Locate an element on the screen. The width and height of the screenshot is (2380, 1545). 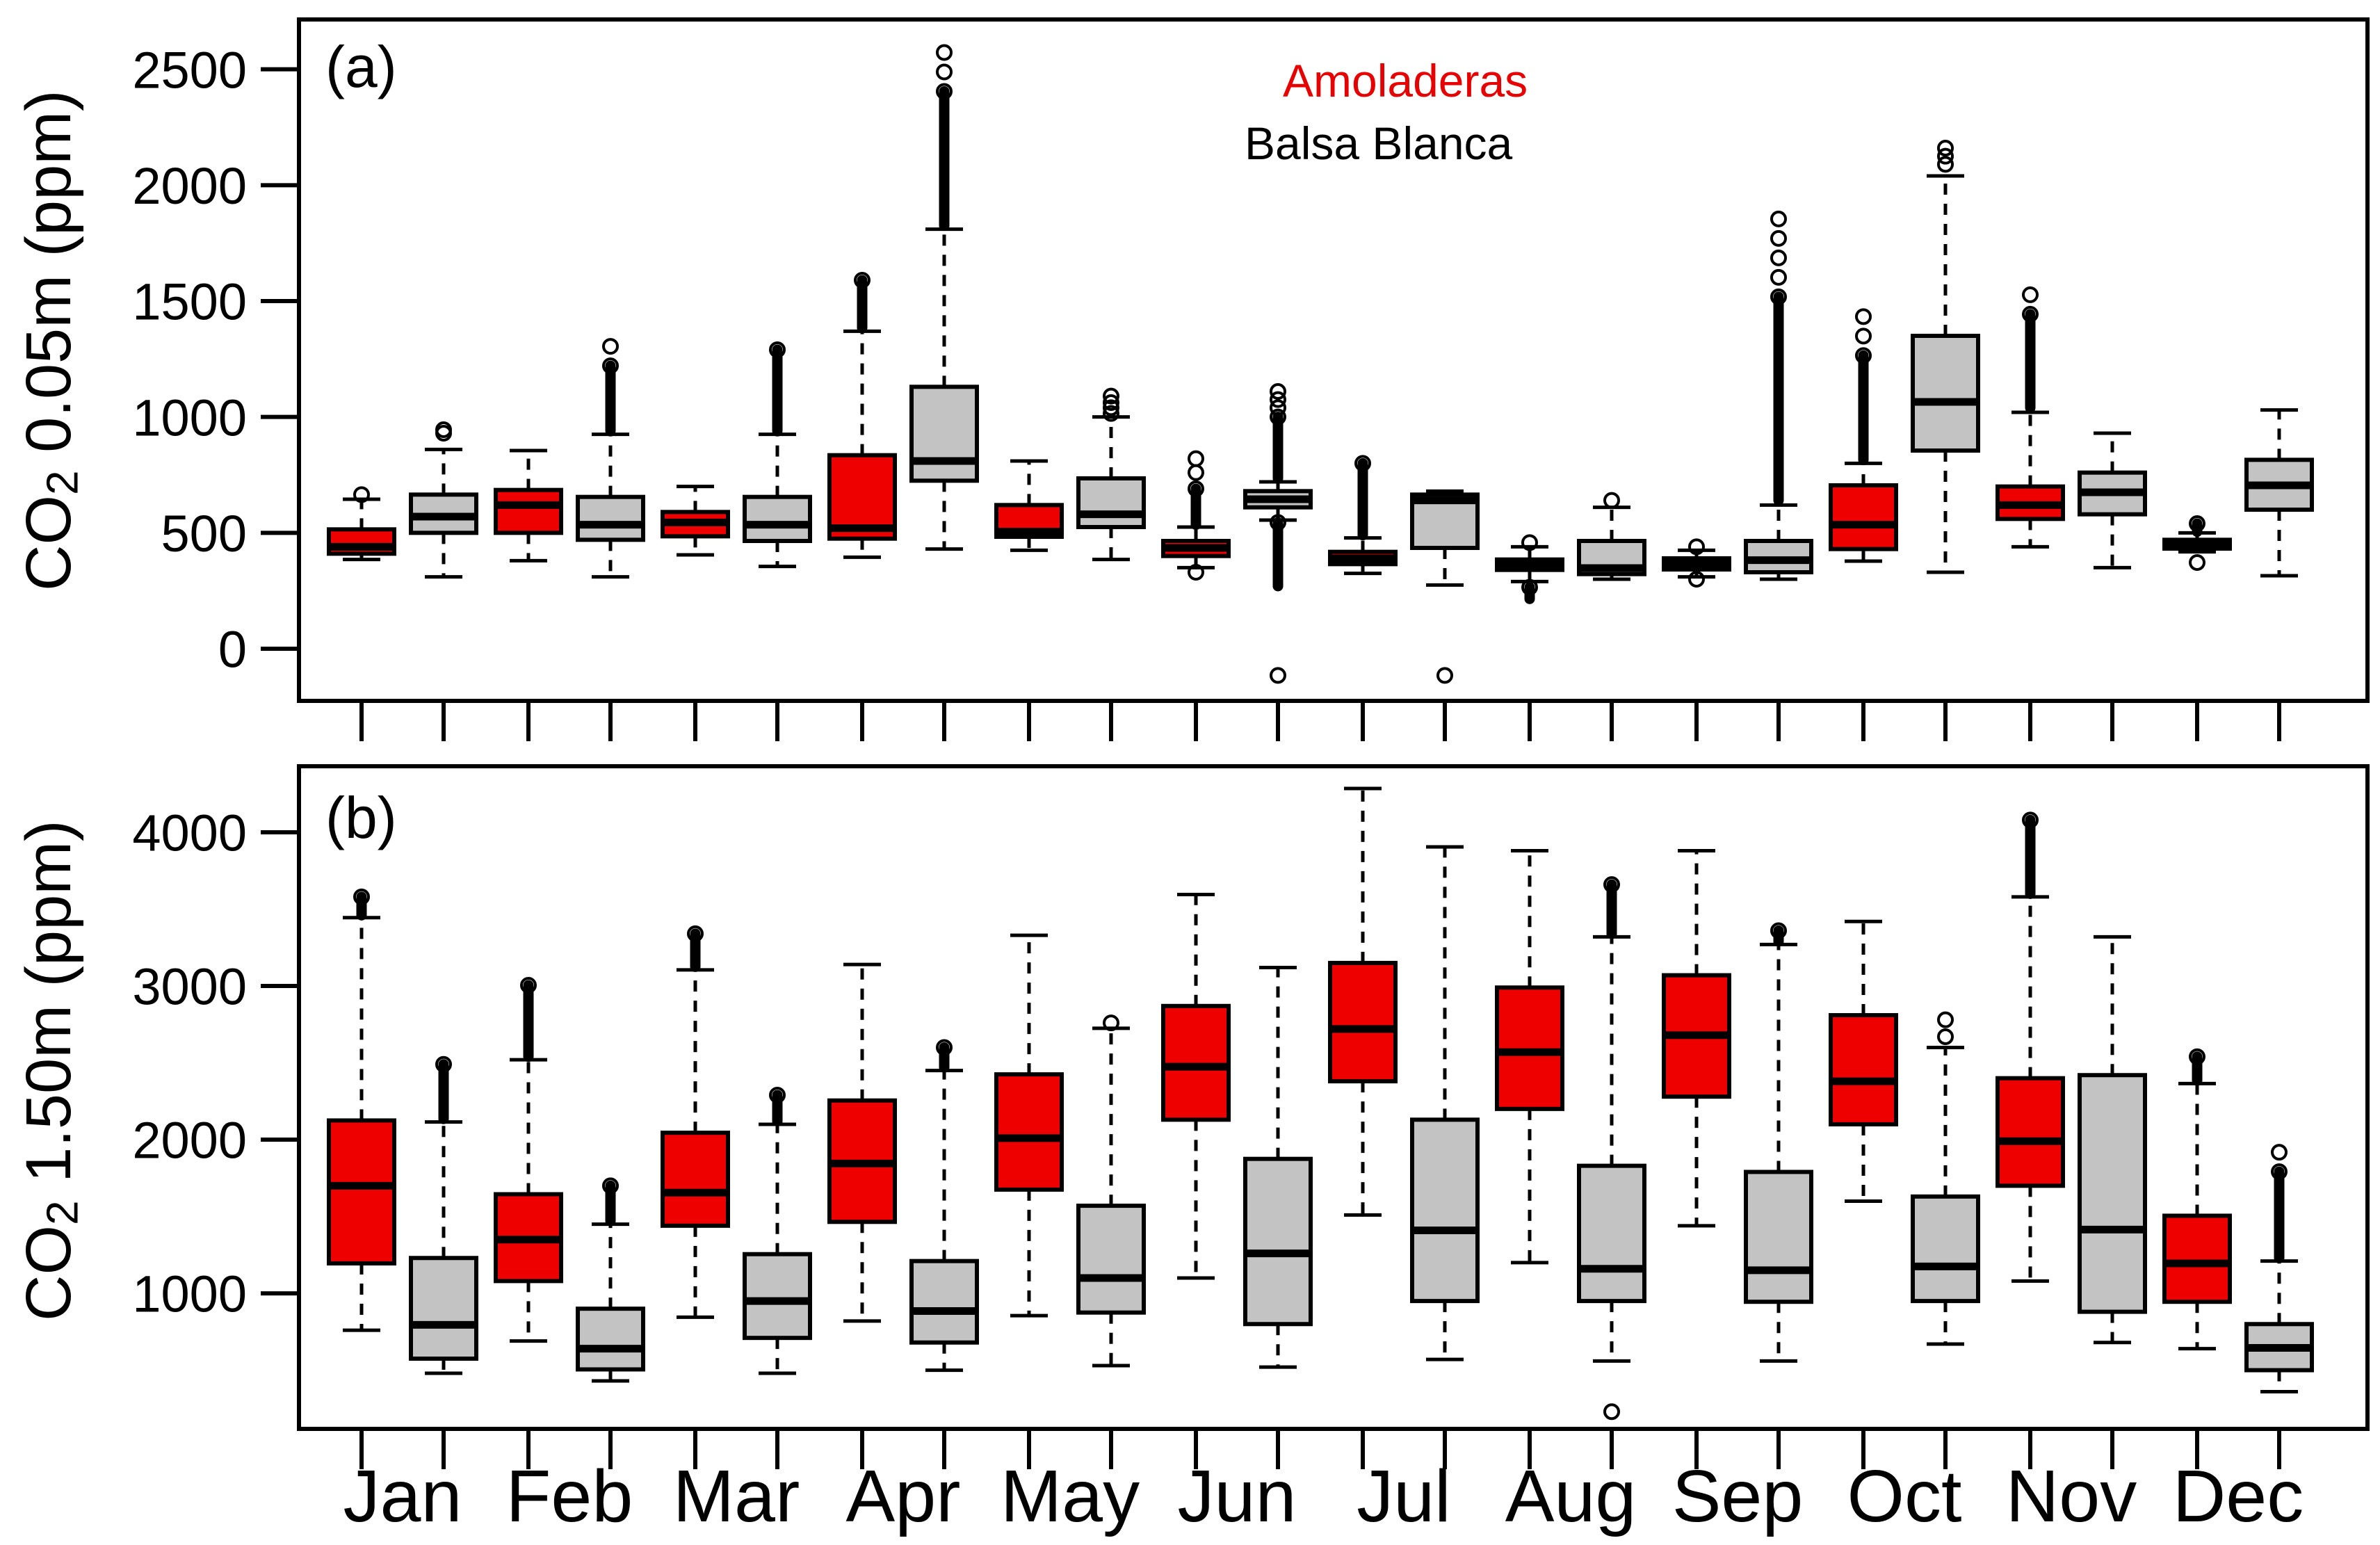
y-axis-title-panel-a: CO2 0.05m (ppm) is located at coordinates (50, 340).